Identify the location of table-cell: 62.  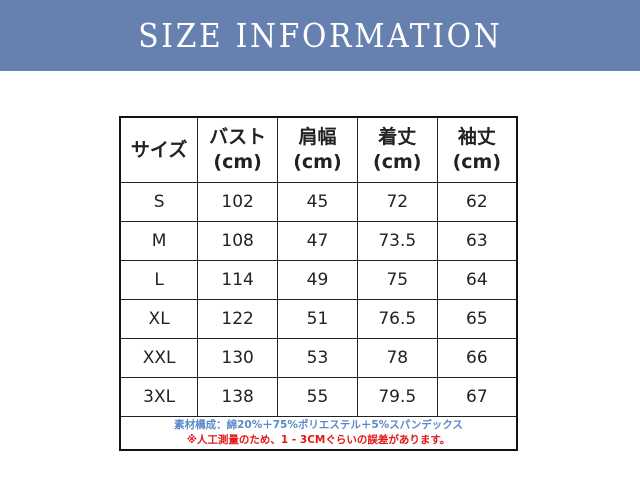
(477, 202).